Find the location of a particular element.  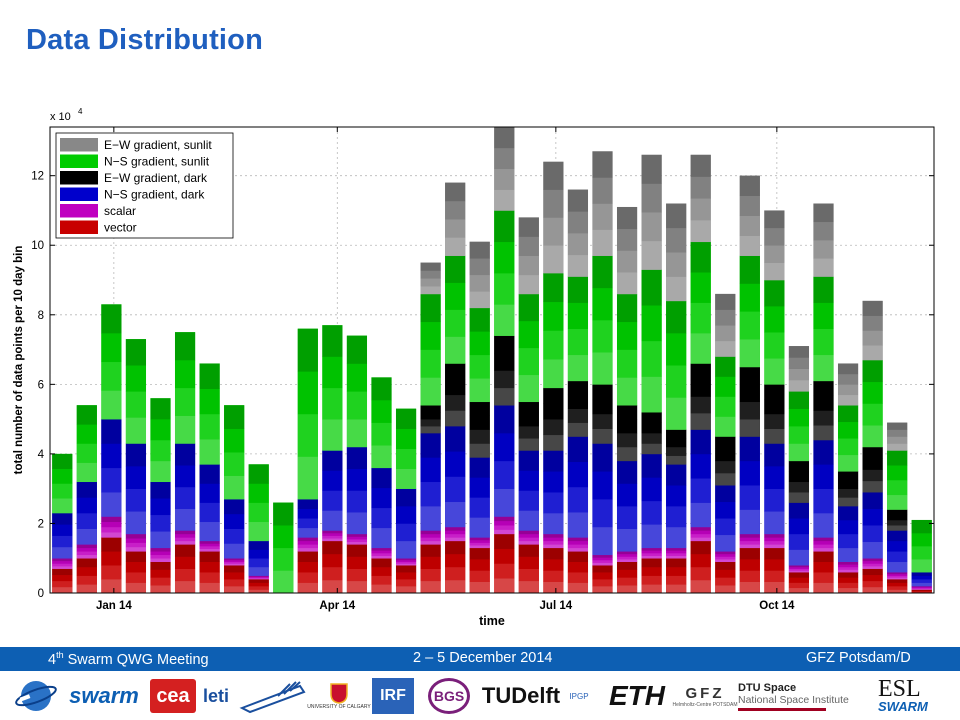

footer-meeting: 4th Swarm QWG Meeting is located at coordinates (128, 659).